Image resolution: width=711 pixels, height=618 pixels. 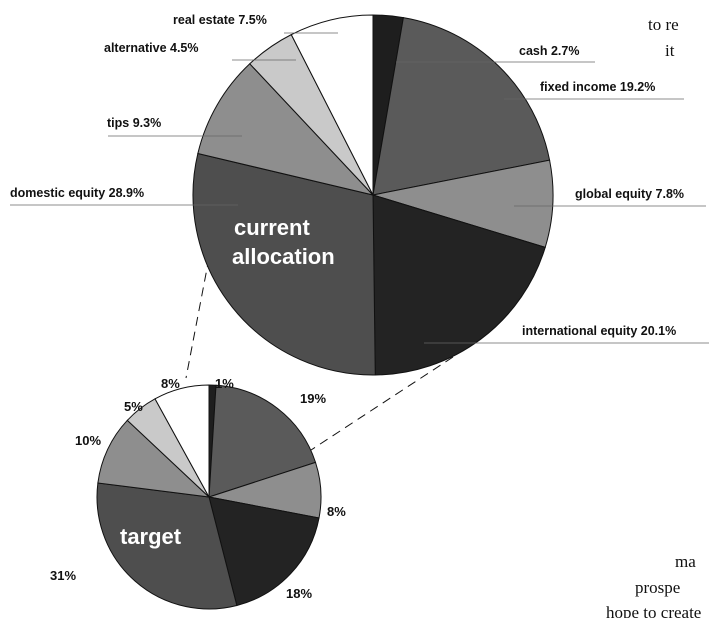 I want to click on target-label-domestic-equity: 31%, so click(x=63, y=575).